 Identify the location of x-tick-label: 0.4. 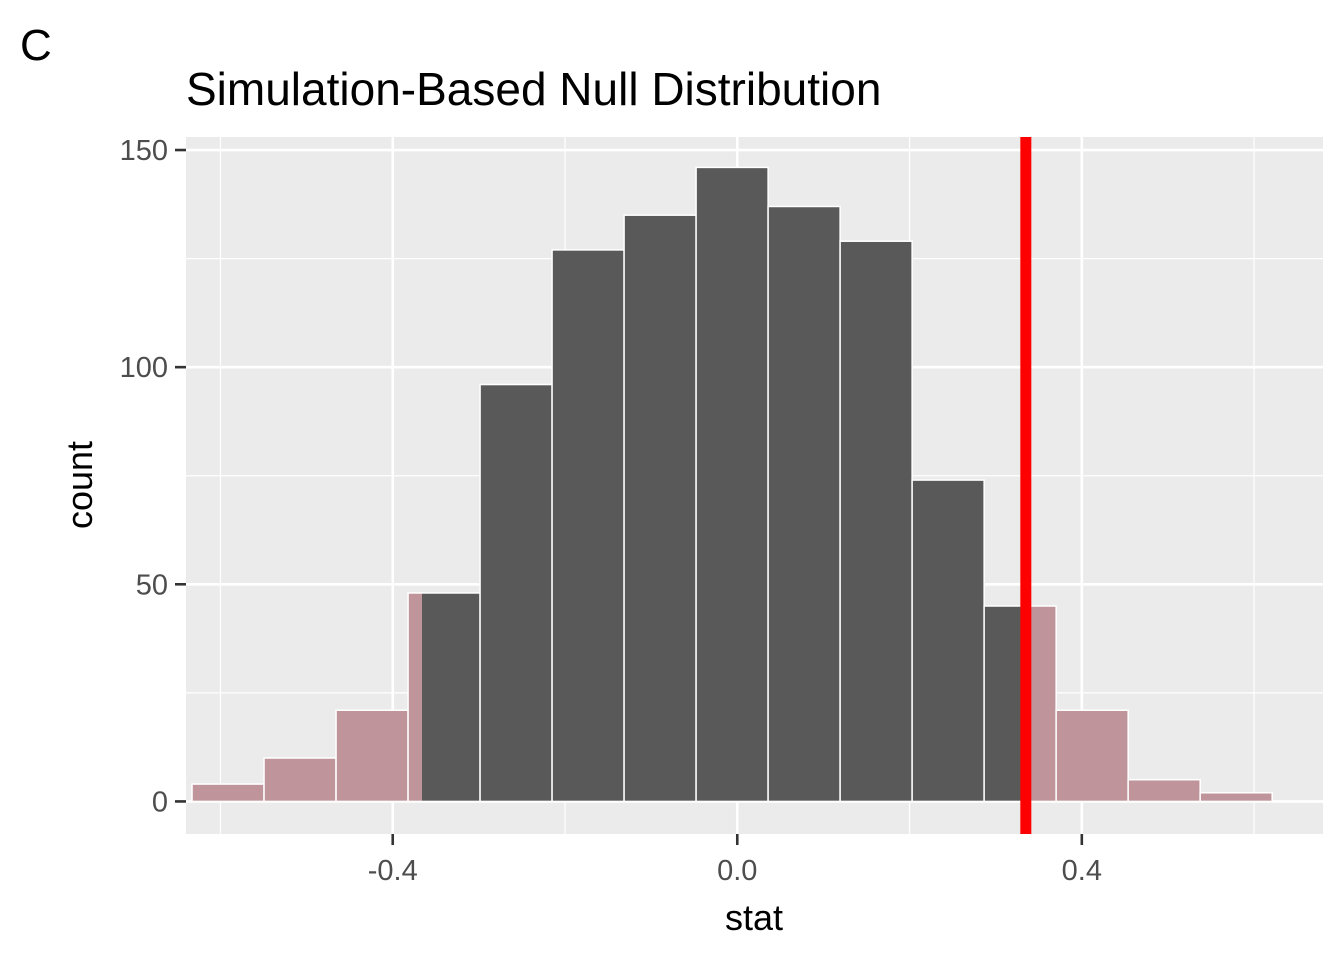
(1082, 871).